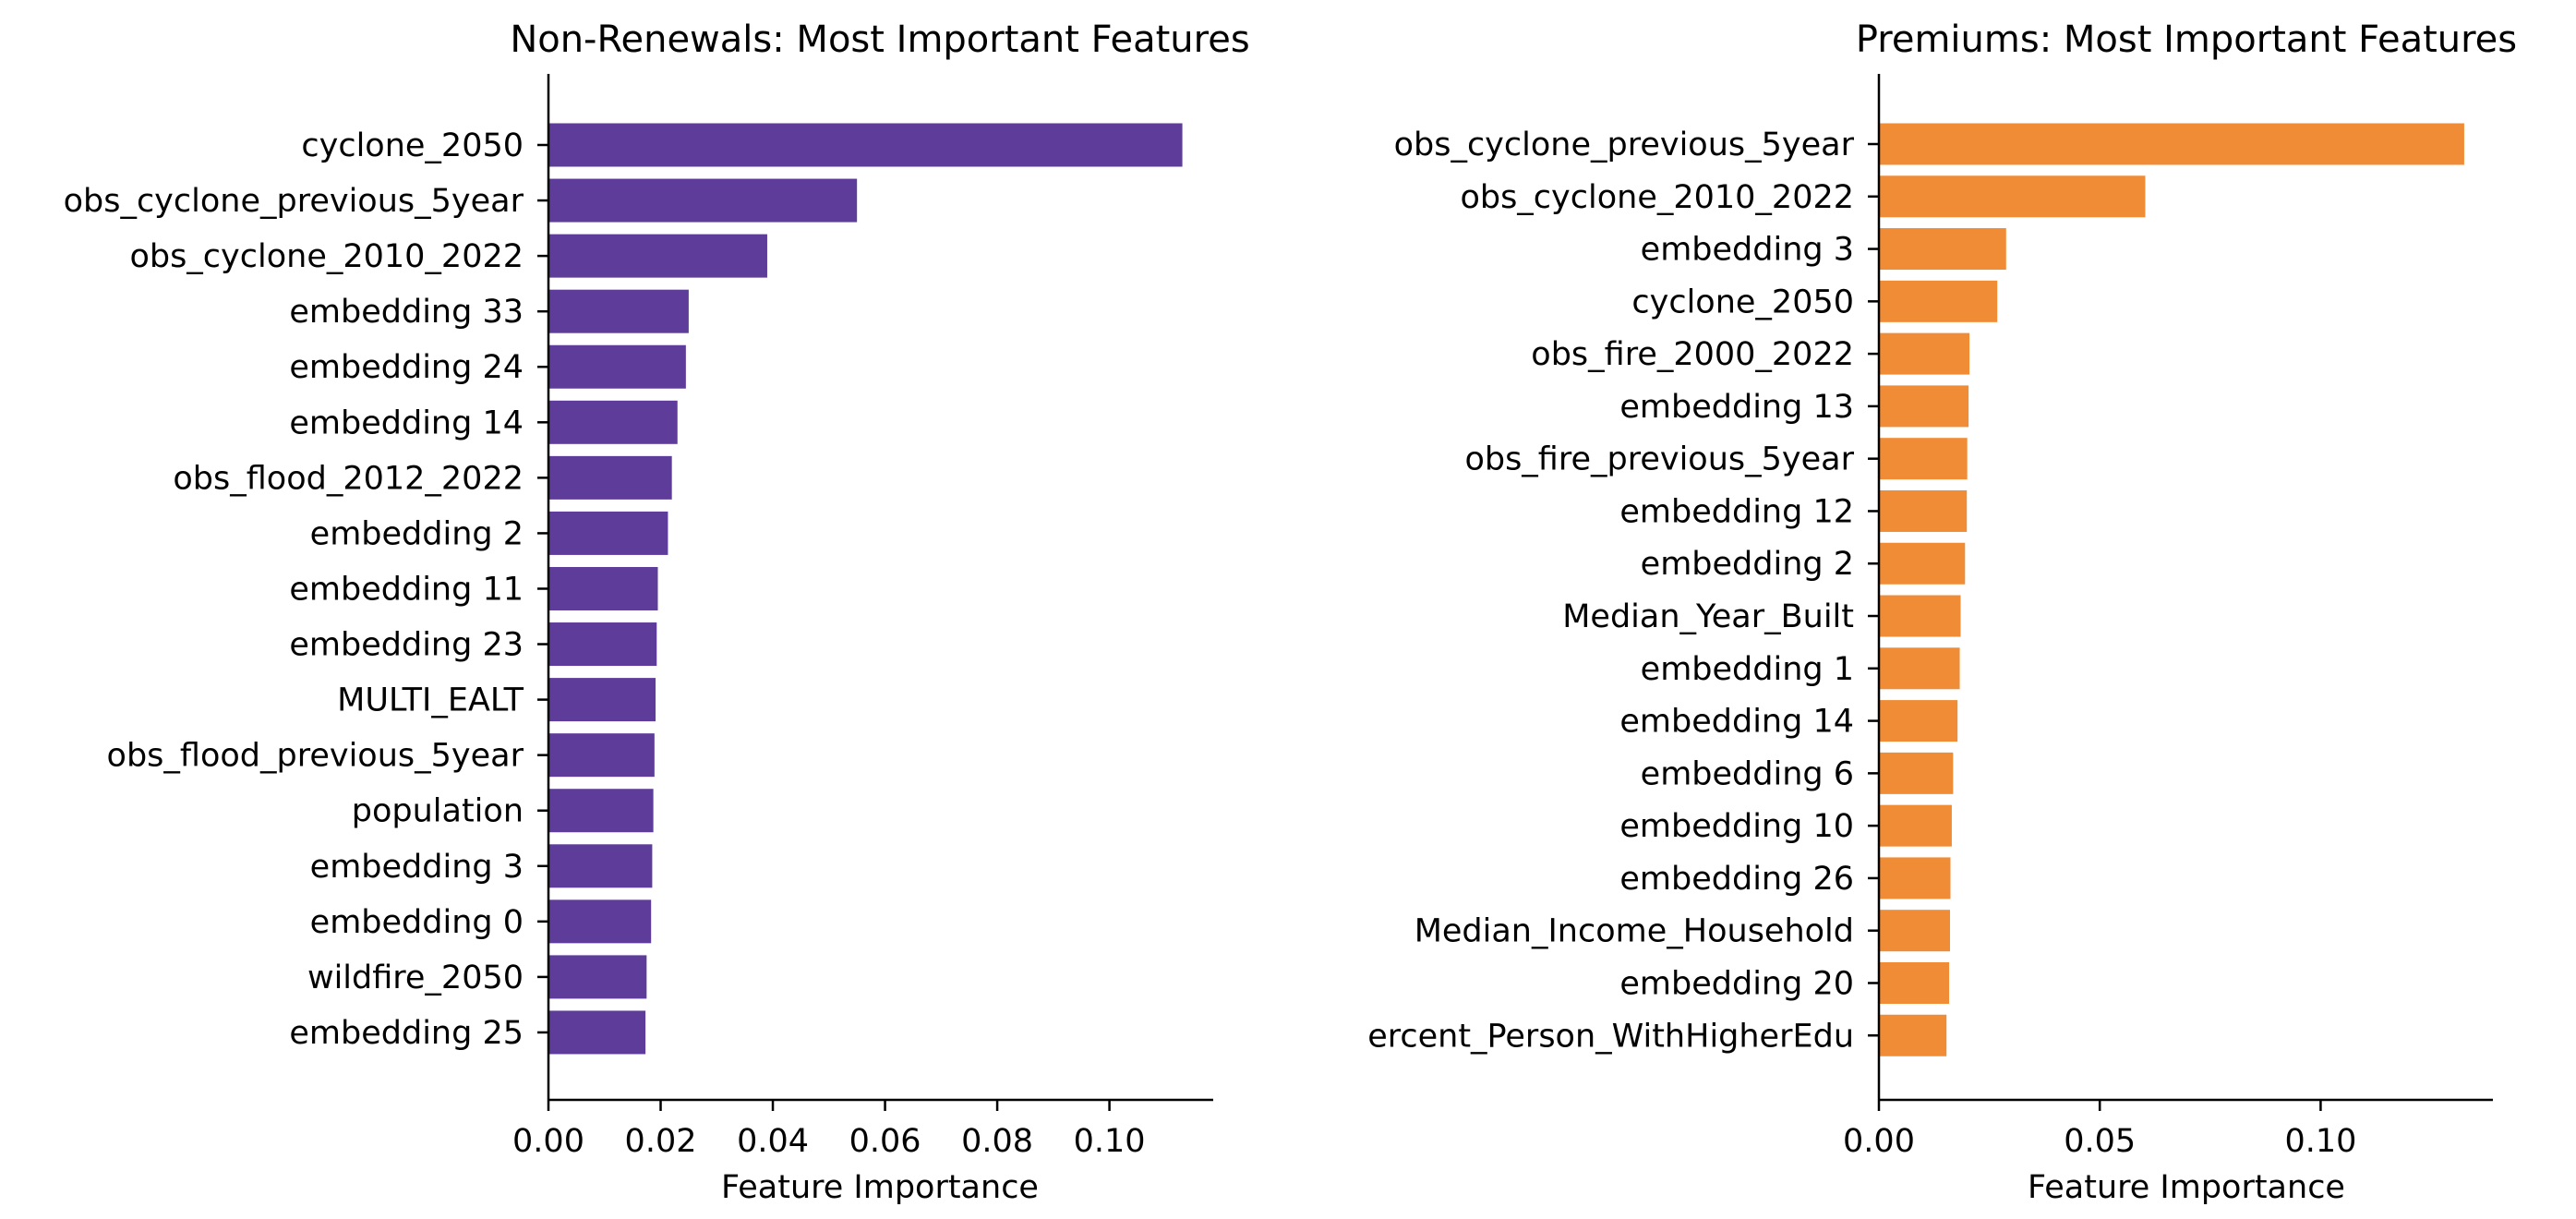  What do you see at coordinates (417, 867) in the screenshot?
I see `non-renewals-category-label: embedding 3` at bounding box center [417, 867].